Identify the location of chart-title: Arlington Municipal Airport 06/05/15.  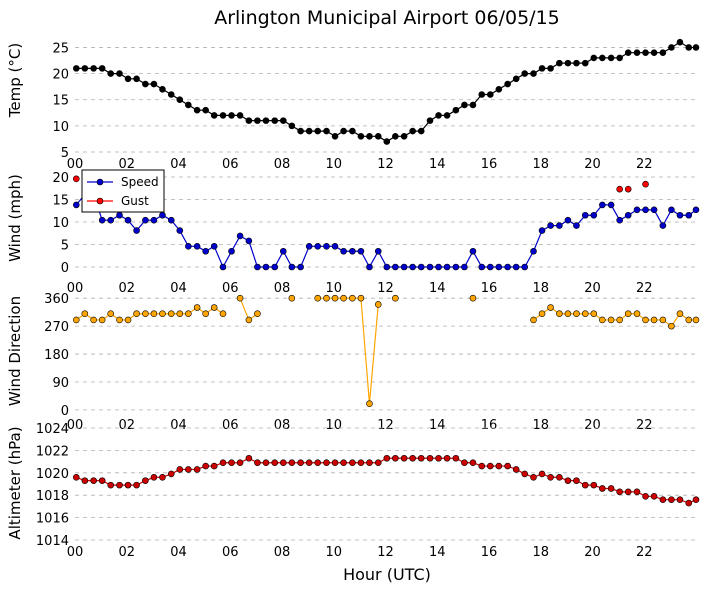
(387, 18).